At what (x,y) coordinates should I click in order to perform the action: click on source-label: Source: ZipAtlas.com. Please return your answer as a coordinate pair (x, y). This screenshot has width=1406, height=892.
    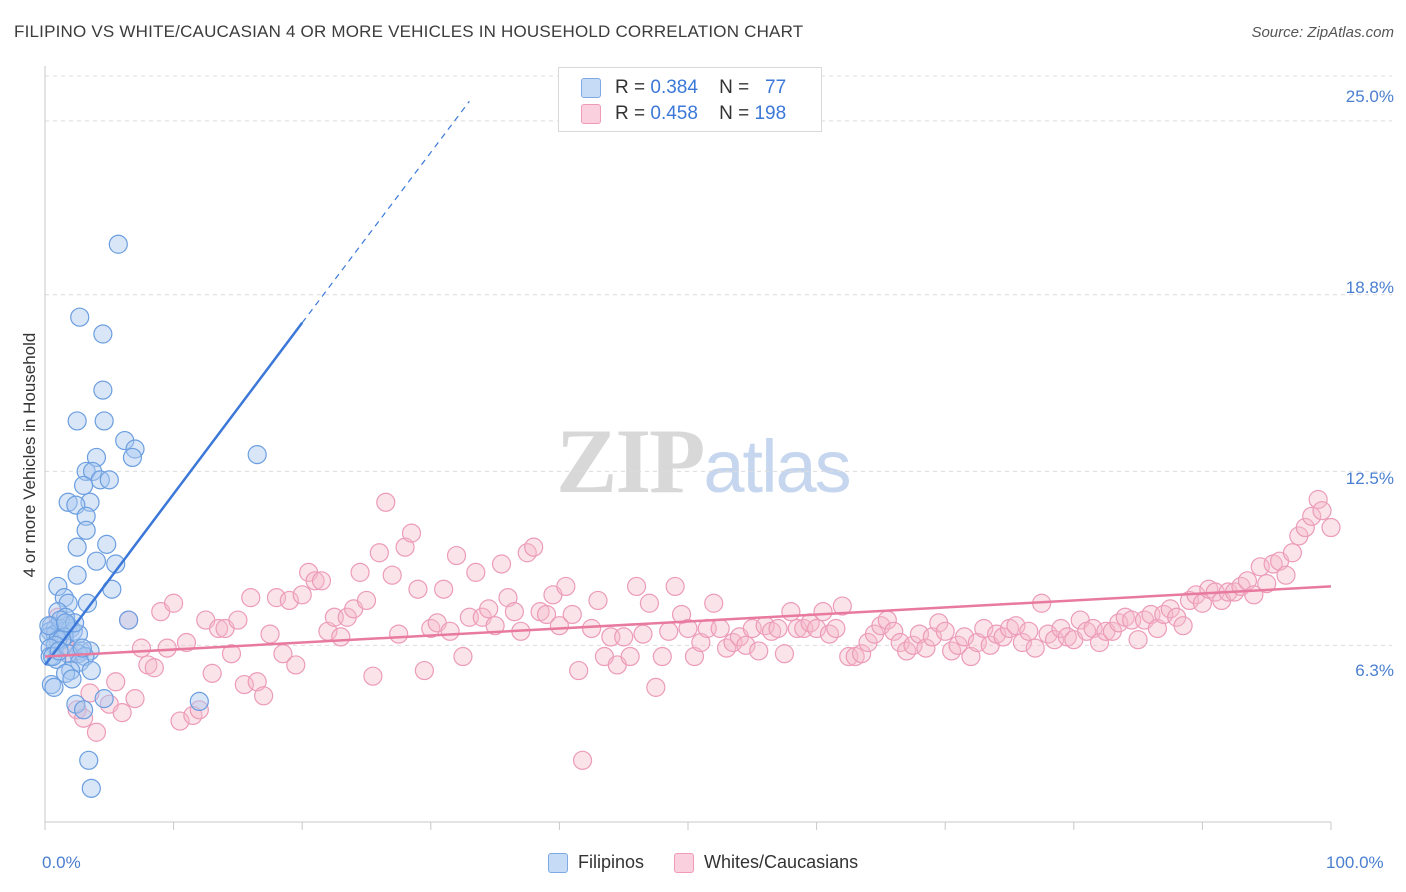
    Looking at the image, I should click on (1322, 32).